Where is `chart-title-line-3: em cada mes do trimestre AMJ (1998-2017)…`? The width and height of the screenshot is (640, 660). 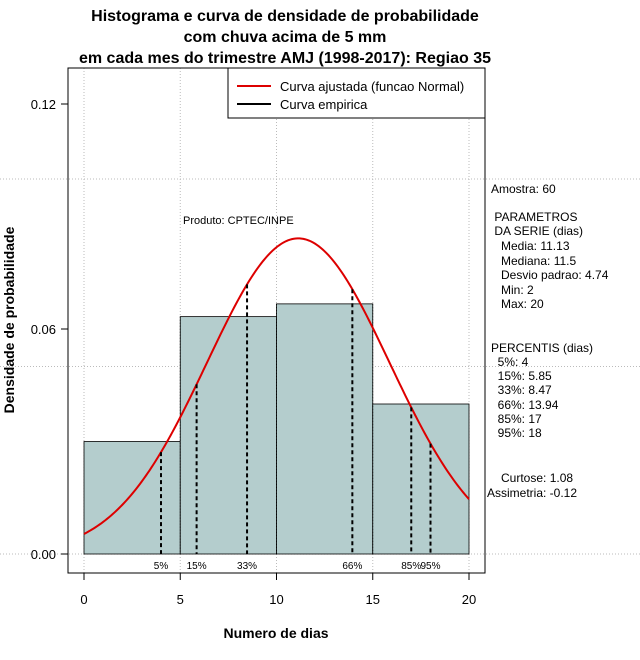
chart-title-line-3: em cada mes do trimestre AMJ (1998-2017)… is located at coordinates (285, 58).